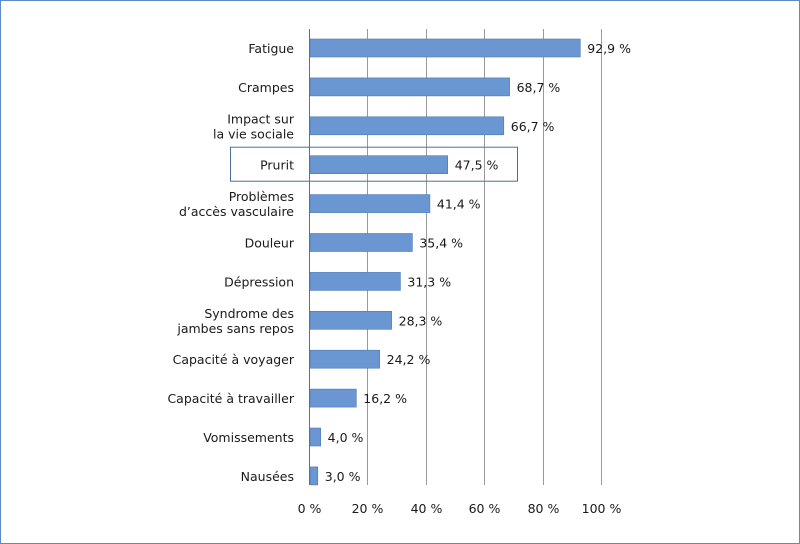 The width and height of the screenshot is (800, 544). What do you see at coordinates (460, 508) in the screenshot?
I see `x-tick-labels: 0 % 20 % 40 % 60 % 80 % 100 %` at bounding box center [460, 508].